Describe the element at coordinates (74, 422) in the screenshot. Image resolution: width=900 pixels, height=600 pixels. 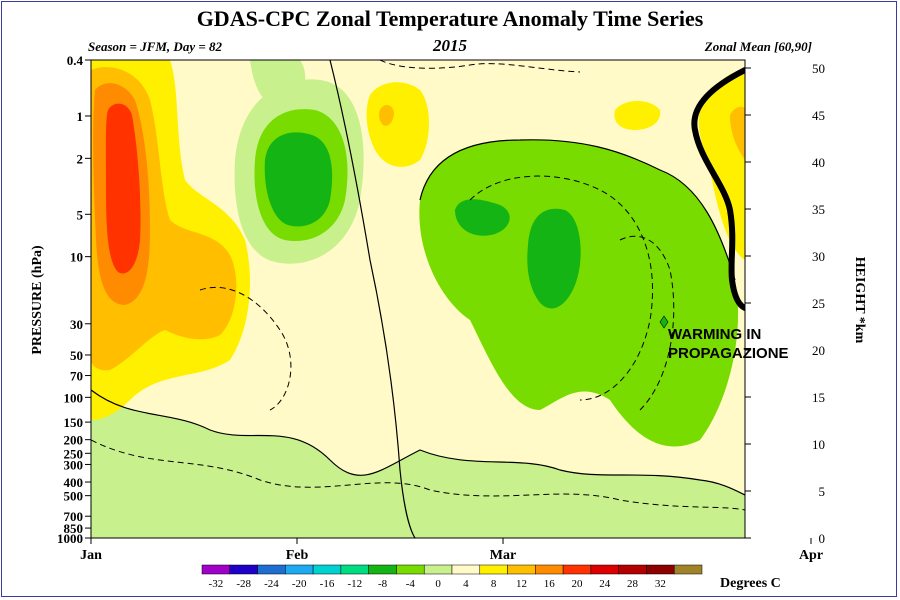
I see `pressure-tick-label: 150` at that location.